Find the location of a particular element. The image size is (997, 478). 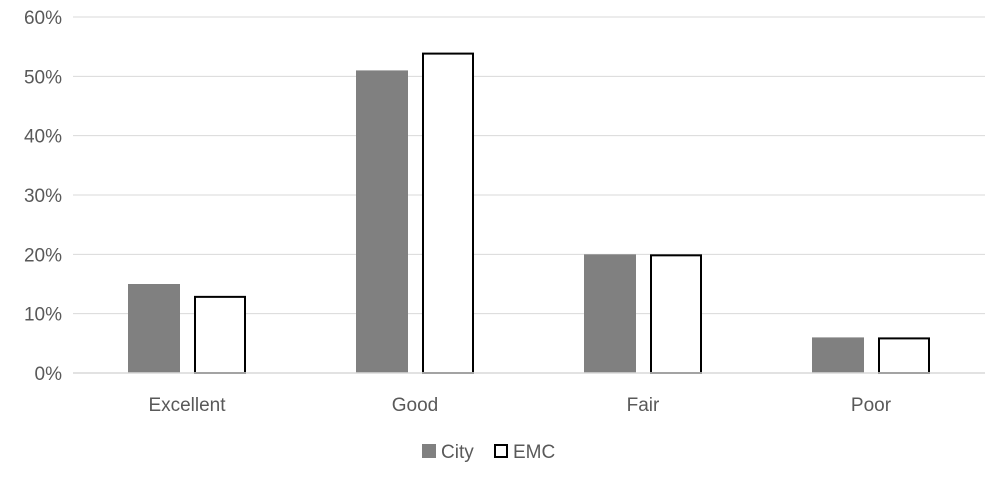

y-axis-ticks: 0% 10% 20% 30% 40% 50% 60% is located at coordinates (43, 196).